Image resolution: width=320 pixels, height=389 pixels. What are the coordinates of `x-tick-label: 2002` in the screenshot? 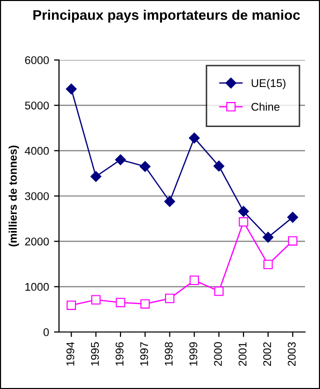 It's located at (267, 354).